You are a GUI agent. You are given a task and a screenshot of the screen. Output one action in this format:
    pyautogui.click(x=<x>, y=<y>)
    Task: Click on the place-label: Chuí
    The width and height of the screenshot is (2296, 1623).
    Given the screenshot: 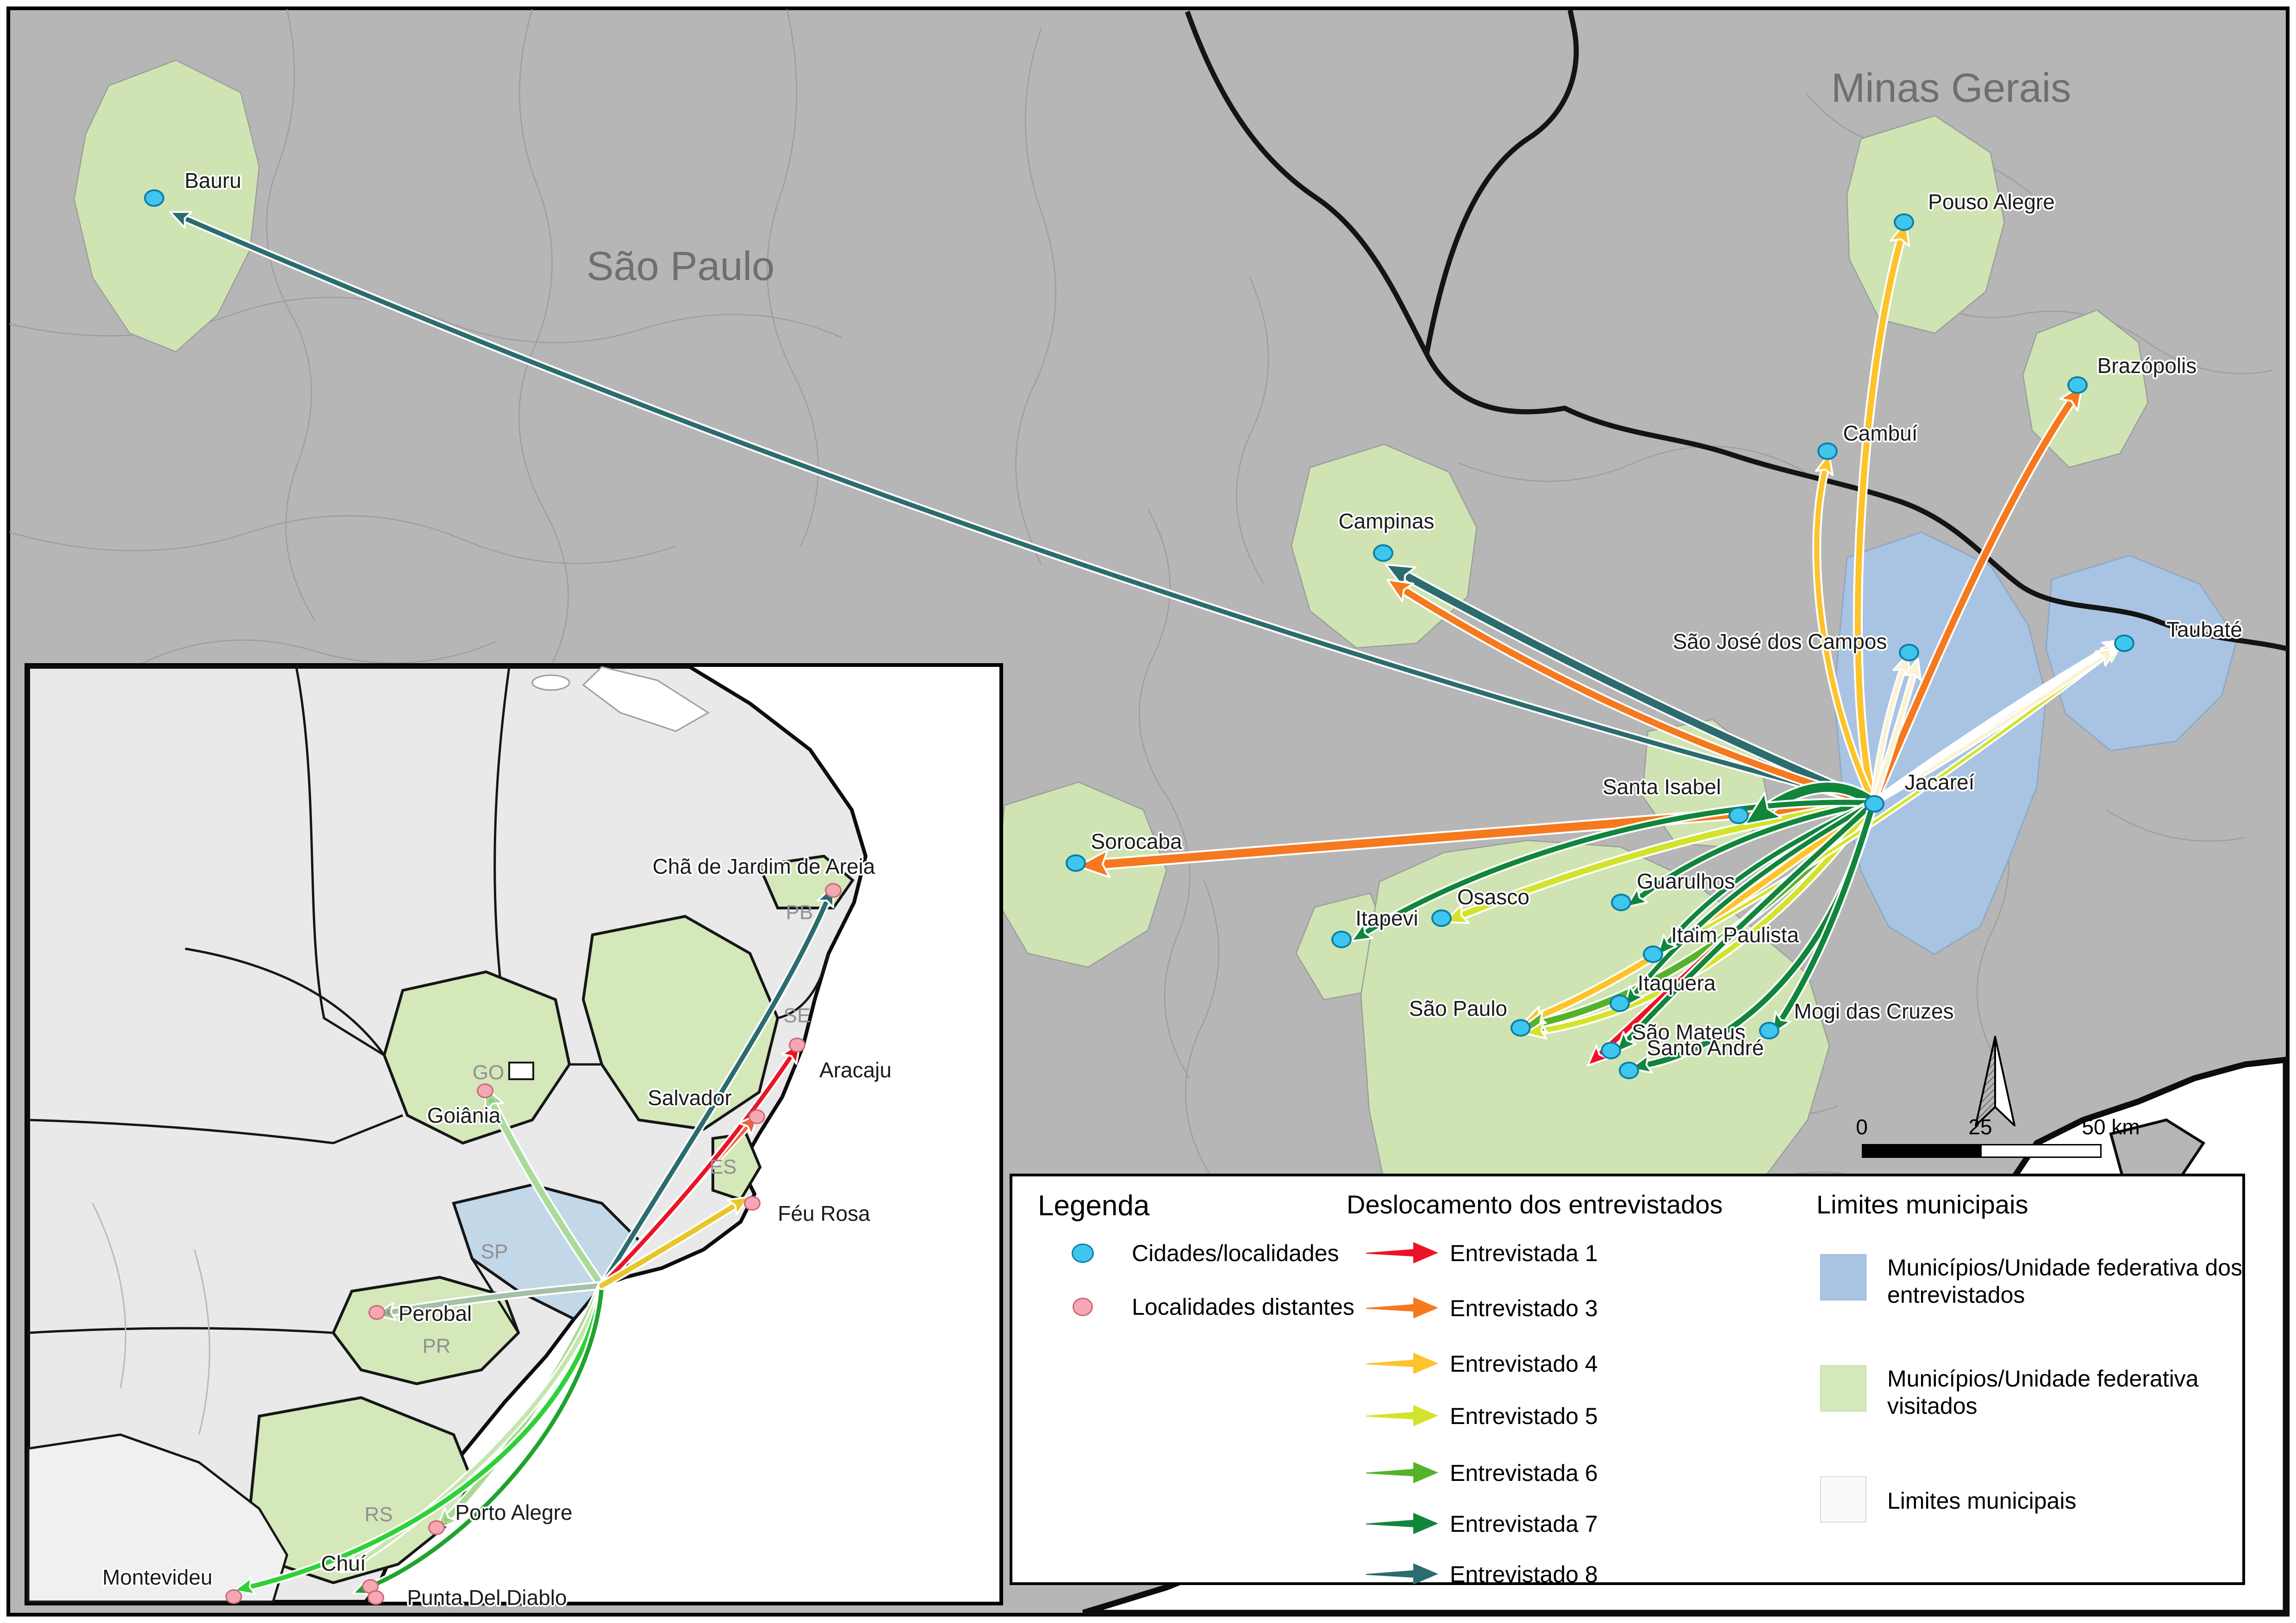 What is the action you would take?
    pyautogui.click(x=343, y=1563)
    